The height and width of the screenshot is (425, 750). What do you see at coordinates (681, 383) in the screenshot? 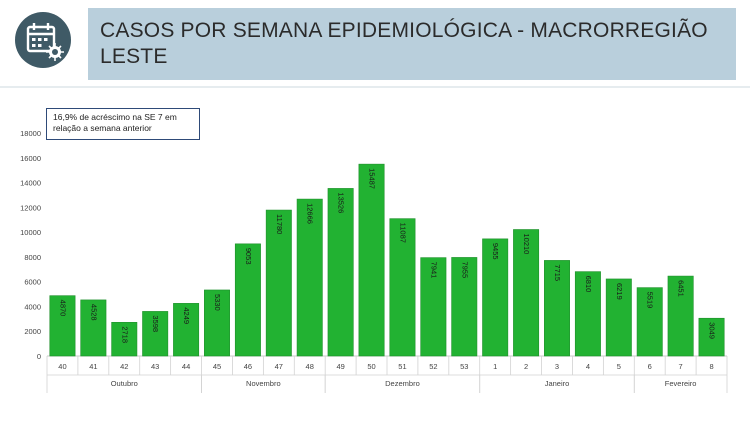
I see `month-label: Fevereiro` at bounding box center [681, 383].